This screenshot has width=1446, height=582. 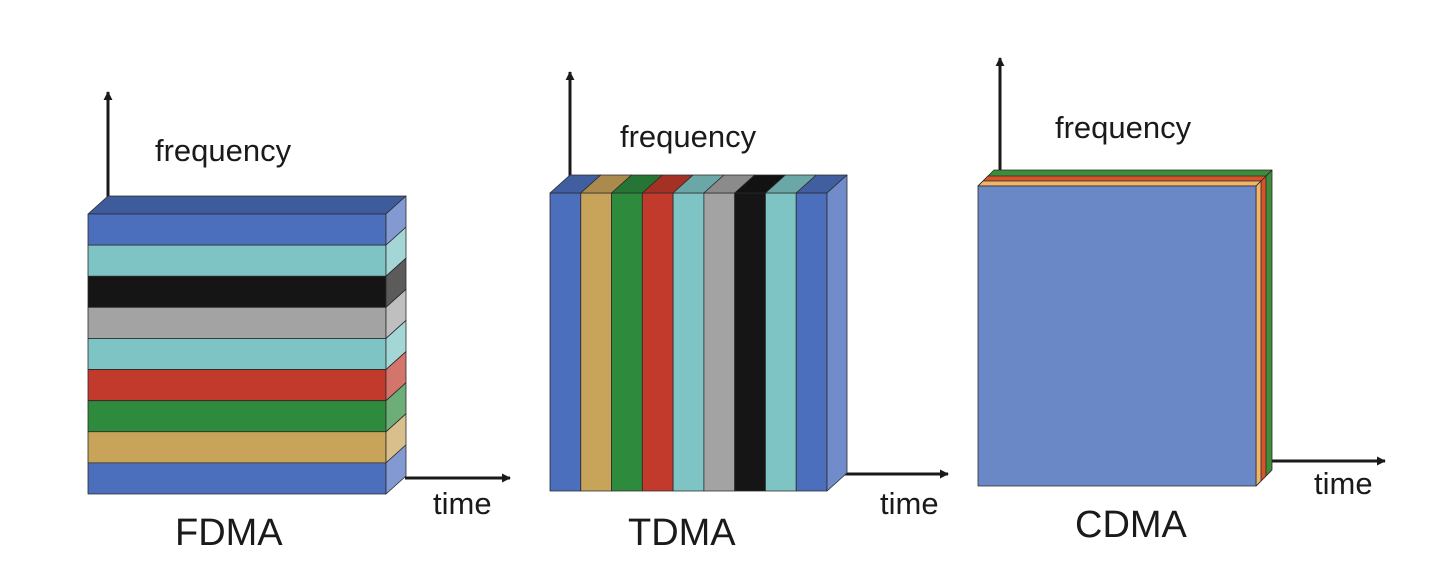 I want to click on fdma-top-face, so click(x=247, y=205).